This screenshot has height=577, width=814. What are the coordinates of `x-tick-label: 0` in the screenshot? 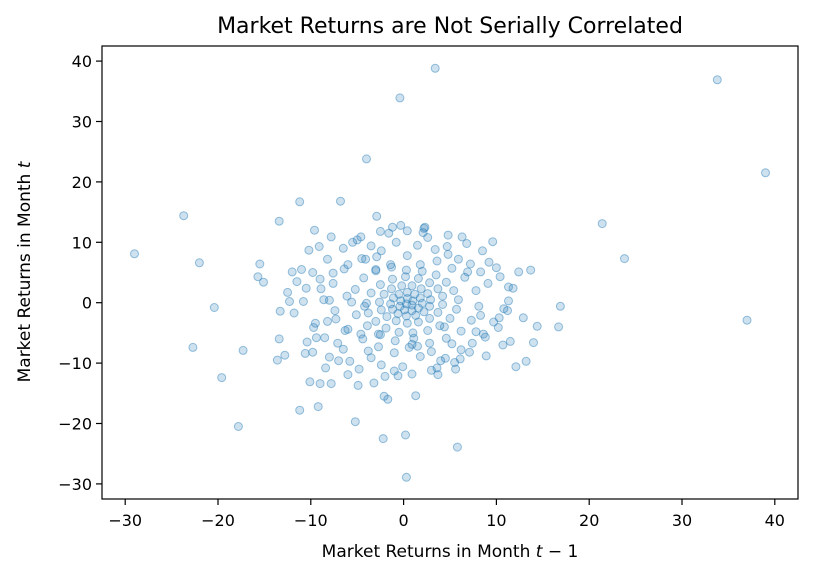 It's located at (404, 520).